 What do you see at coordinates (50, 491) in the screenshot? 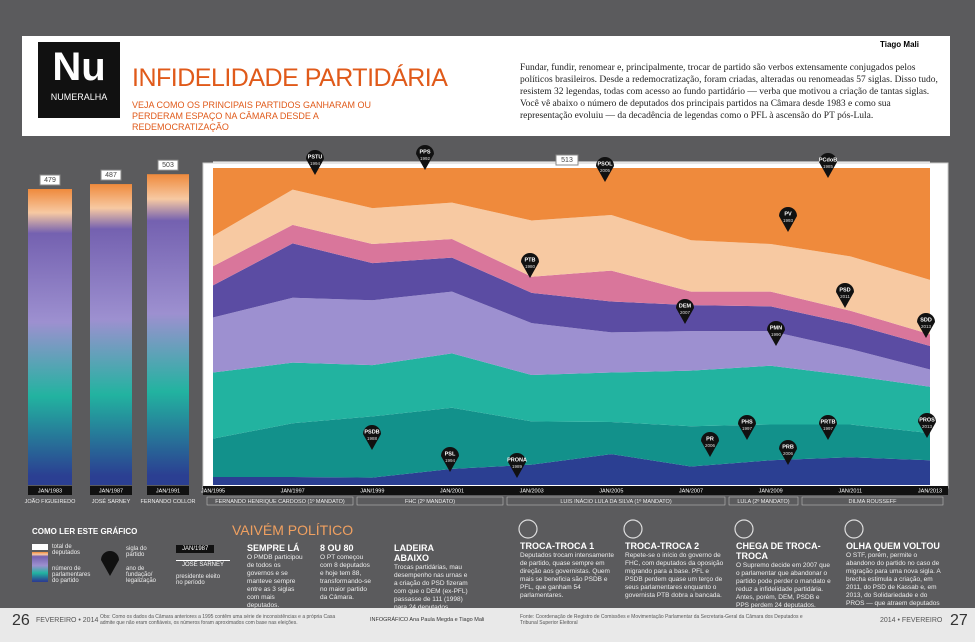
I see `column-date: JAN/1983` at bounding box center [50, 491].